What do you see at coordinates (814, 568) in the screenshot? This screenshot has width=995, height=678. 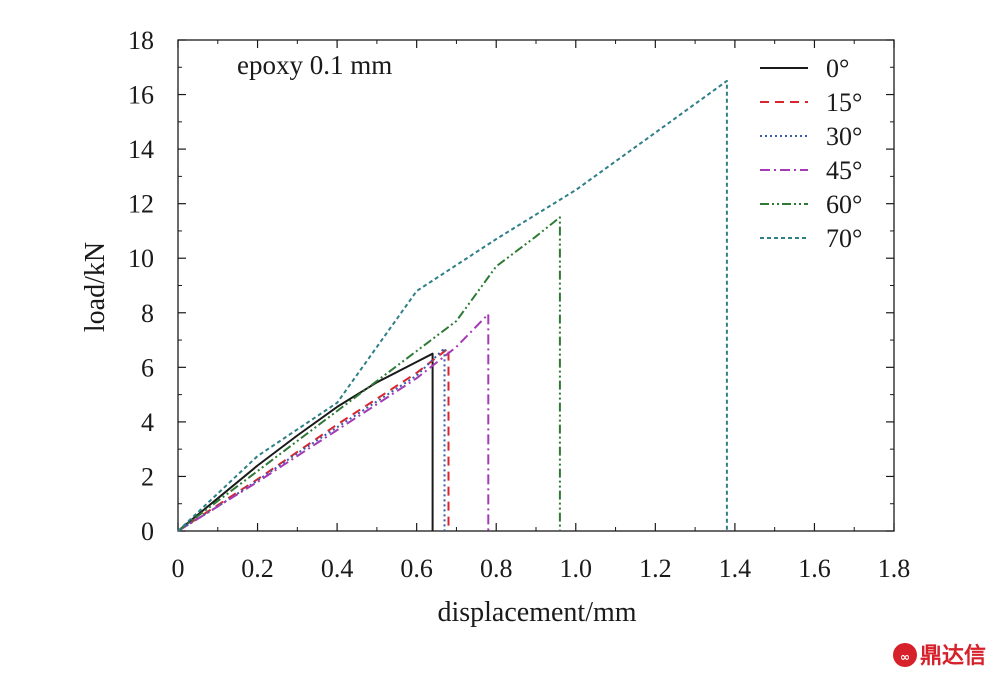 I see `x-tick-label: 1.6` at bounding box center [814, 568].